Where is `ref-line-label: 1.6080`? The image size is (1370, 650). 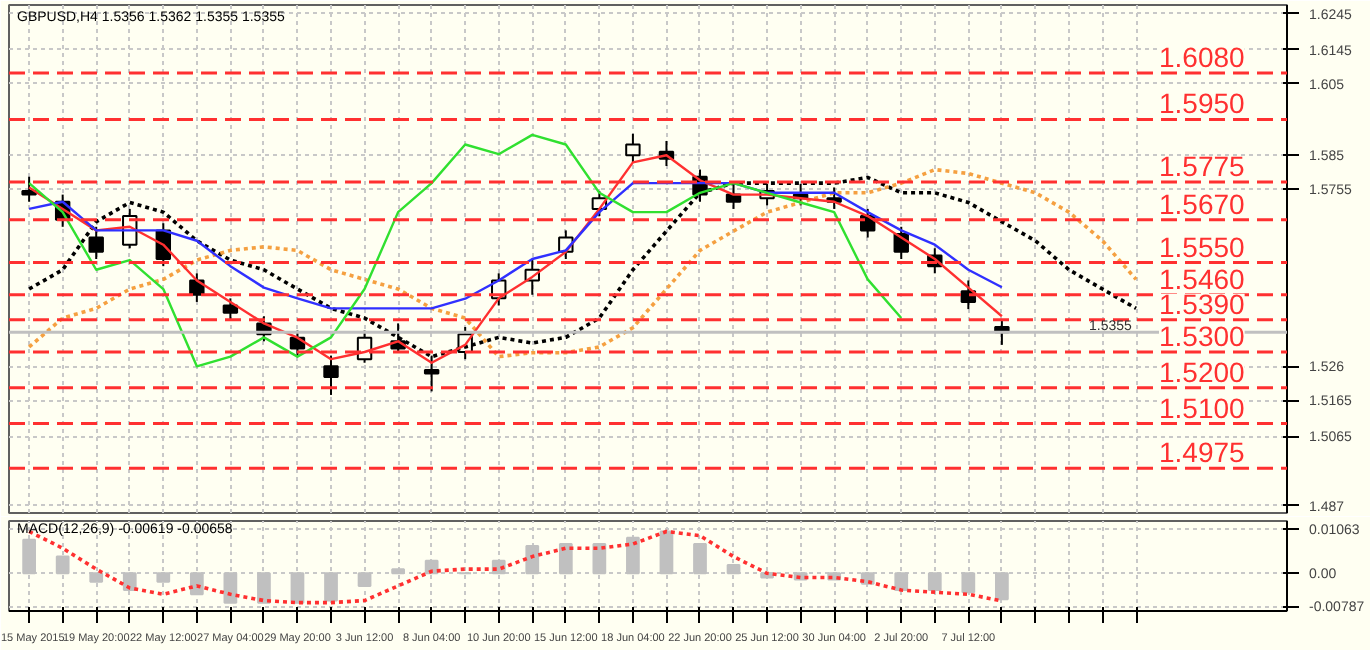
ref-line-label: 1.6080 is located at coordinates (1202, 56).